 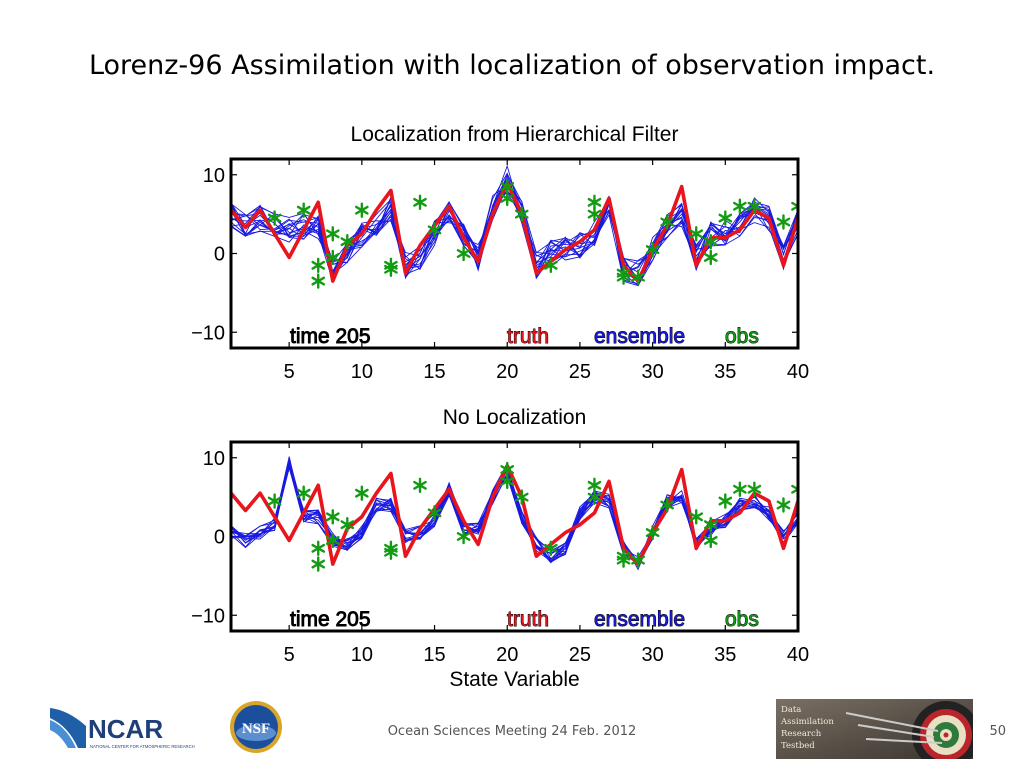 What do you see at coordinates (652, 655) in the screenshot?
I see `x-tick-label: 30` at bounding box center [652, 655].